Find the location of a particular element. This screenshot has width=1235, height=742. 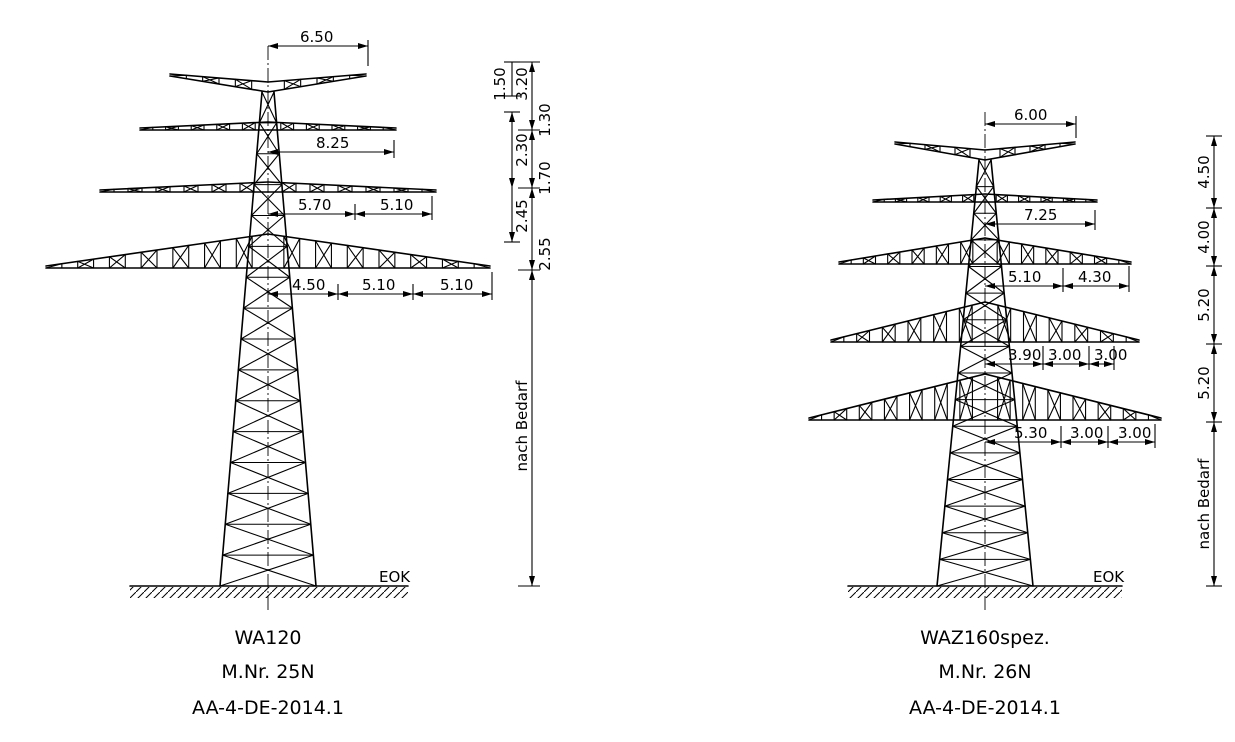

dim-label: 2.45 is located at coordinates (522, 215).